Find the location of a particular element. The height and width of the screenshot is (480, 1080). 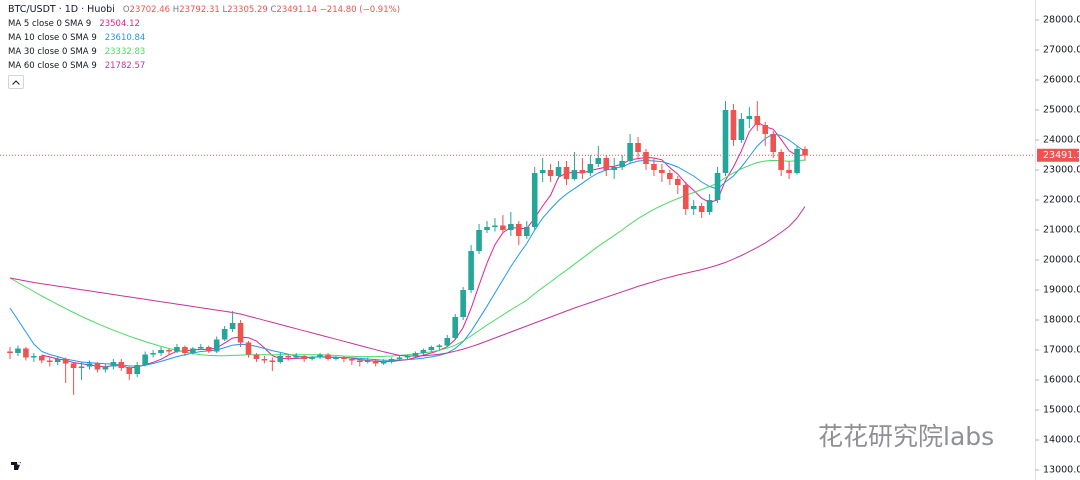

y-tick-label: 28000.00 is located at coordinates (1061, 20).